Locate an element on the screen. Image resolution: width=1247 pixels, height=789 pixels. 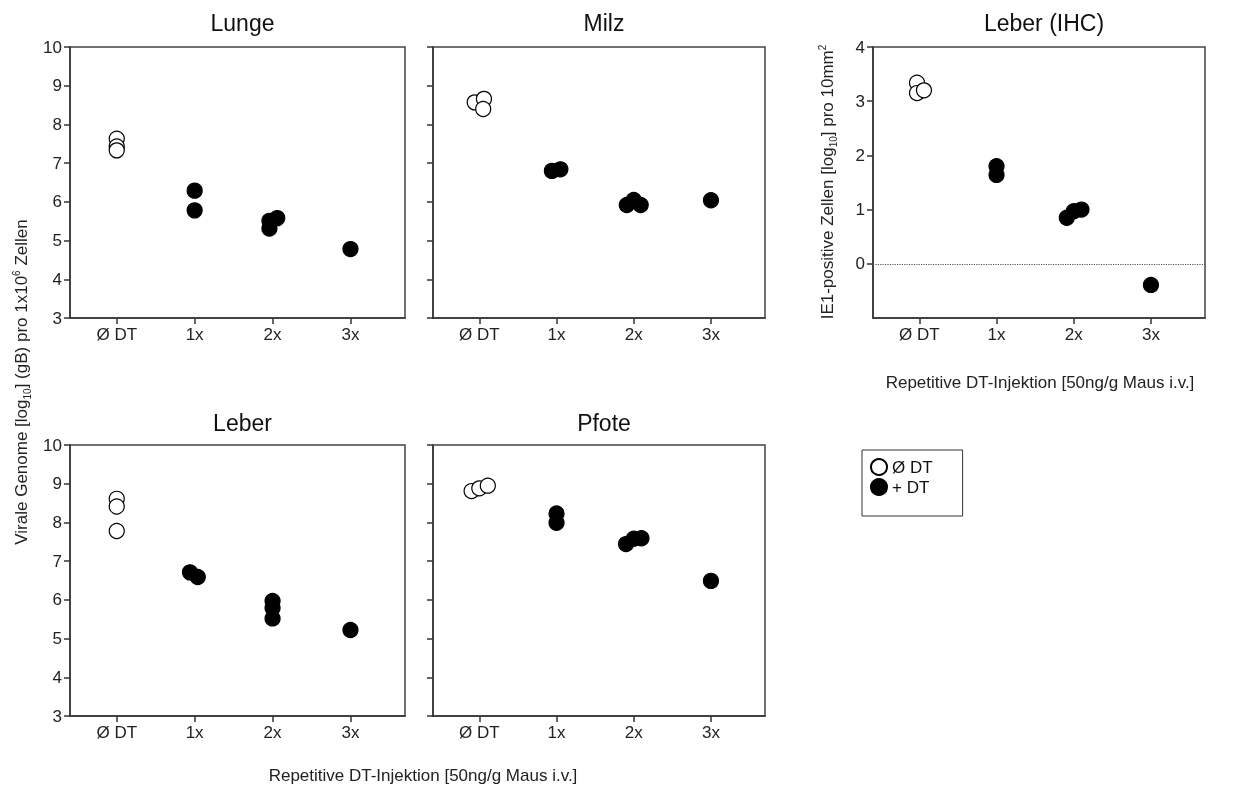
chart-title: Leber is located at coordinates (243, 422).